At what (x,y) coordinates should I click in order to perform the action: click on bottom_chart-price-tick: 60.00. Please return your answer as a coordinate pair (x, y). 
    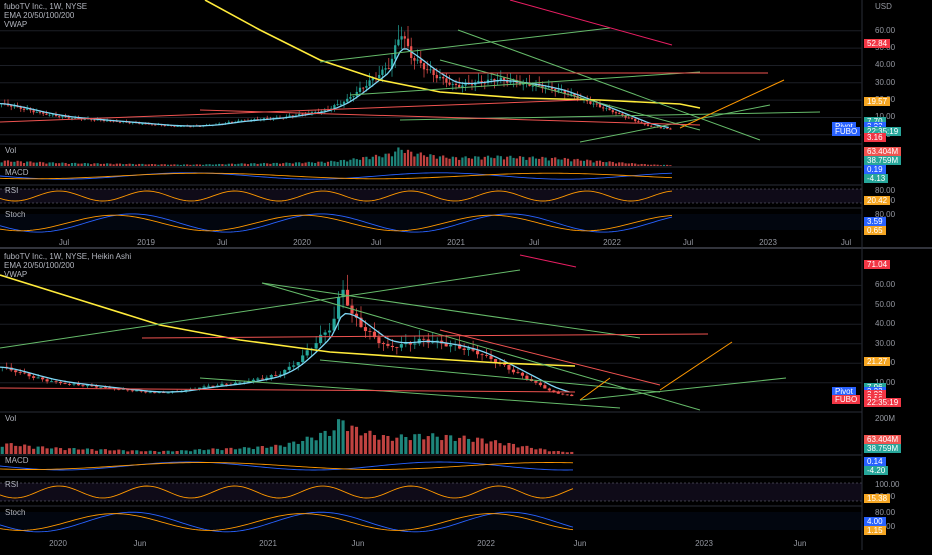
    Looking at the image, I should click on (885, 285).